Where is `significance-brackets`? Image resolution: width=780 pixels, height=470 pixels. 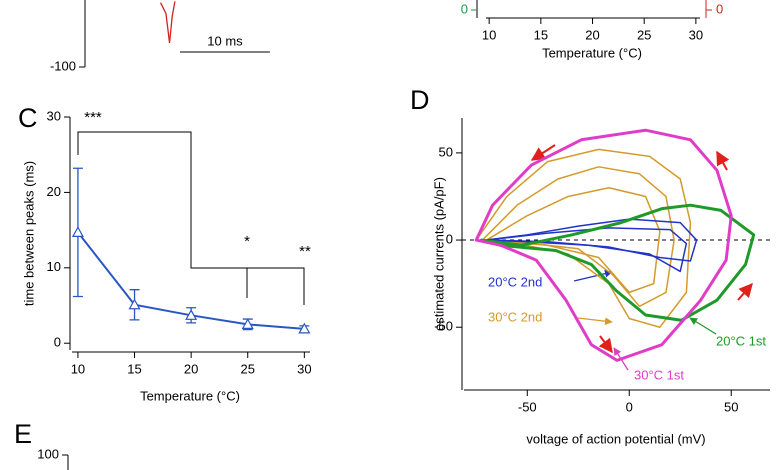
significance-brackets is located at coordinates (191, 218).